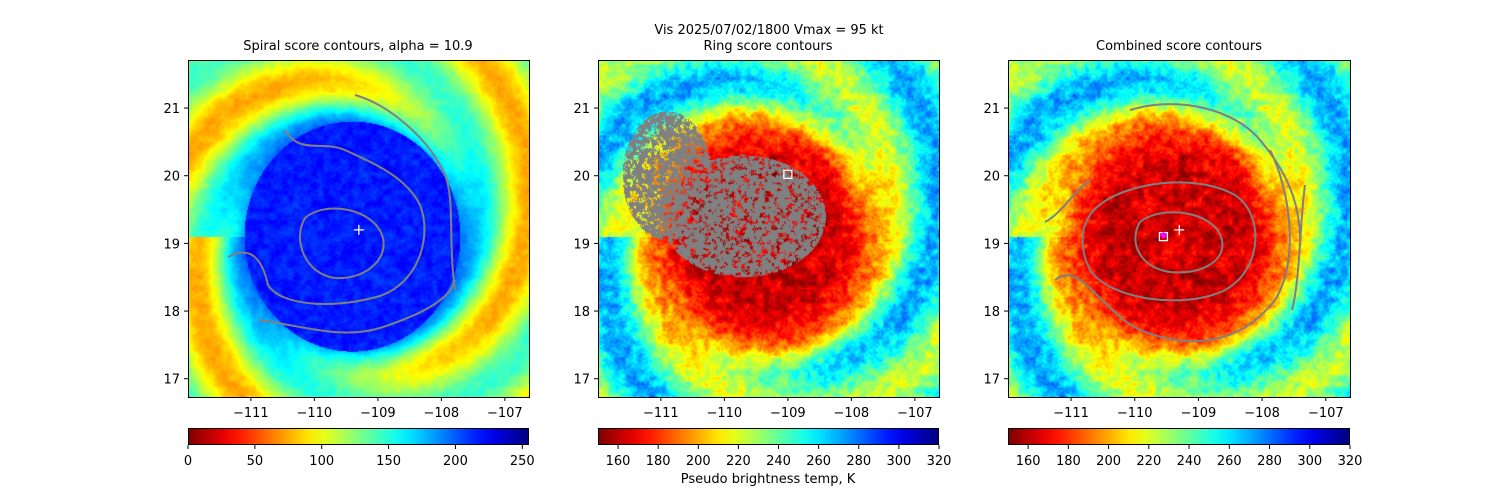  I want to click on center-circle-marker, so click(1163, 235).